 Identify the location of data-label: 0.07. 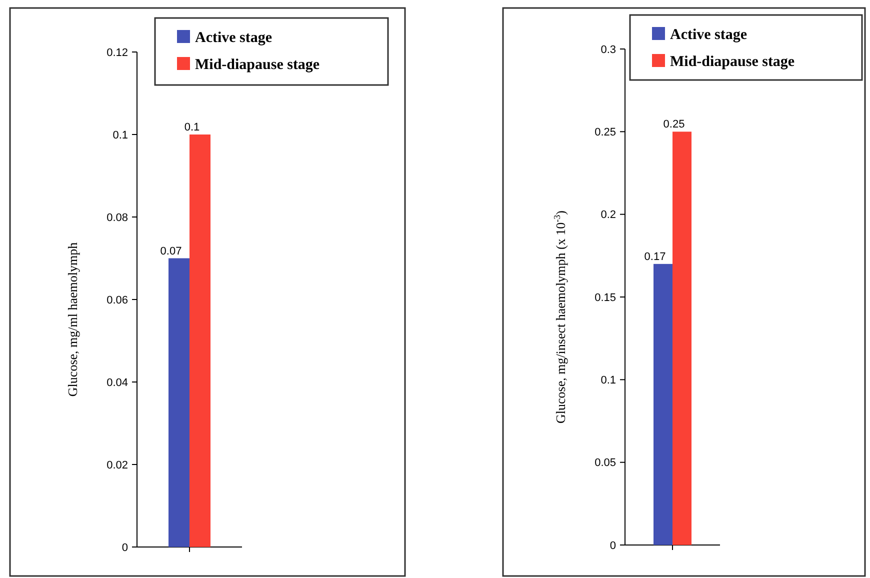
(171, 251).